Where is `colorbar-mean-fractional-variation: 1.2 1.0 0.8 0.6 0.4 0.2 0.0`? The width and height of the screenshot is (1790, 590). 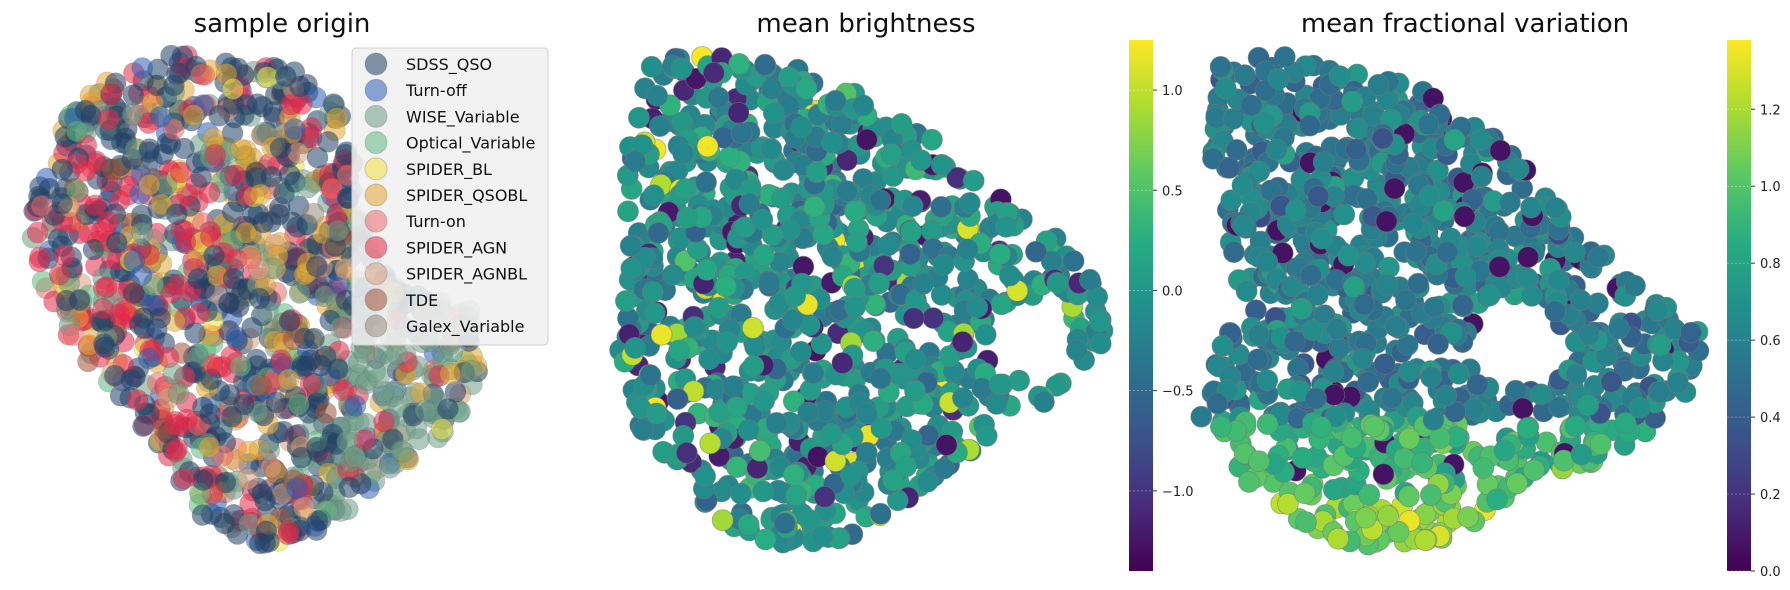 colorbar-mean-fractional-variation: 1.2 1.0 0.8 0.6 0.4 0.2 0.0 is located at coordinates (1754, 310).